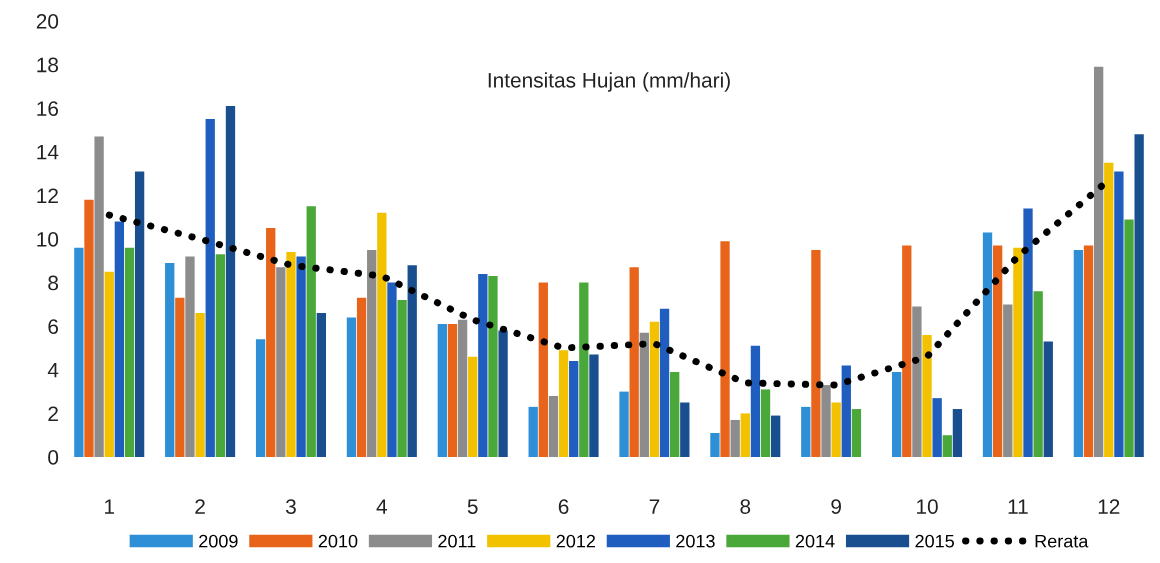  What do you see at coordinates (53, 283) in the screenshot?
I see `y-tick-label: 8` at bounding box center [53, 283].